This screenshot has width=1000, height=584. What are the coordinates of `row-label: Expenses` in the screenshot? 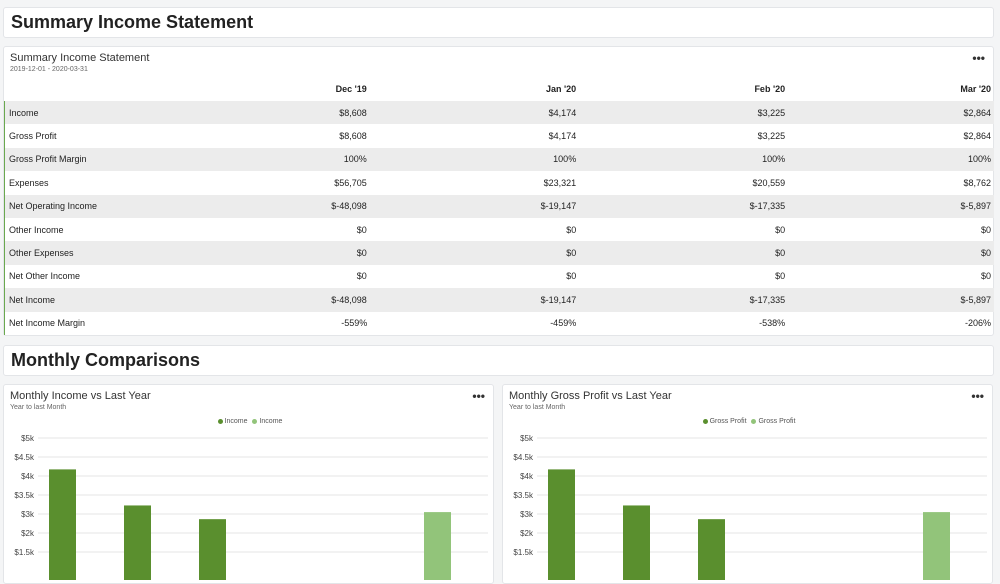 It's located at (83, 183).